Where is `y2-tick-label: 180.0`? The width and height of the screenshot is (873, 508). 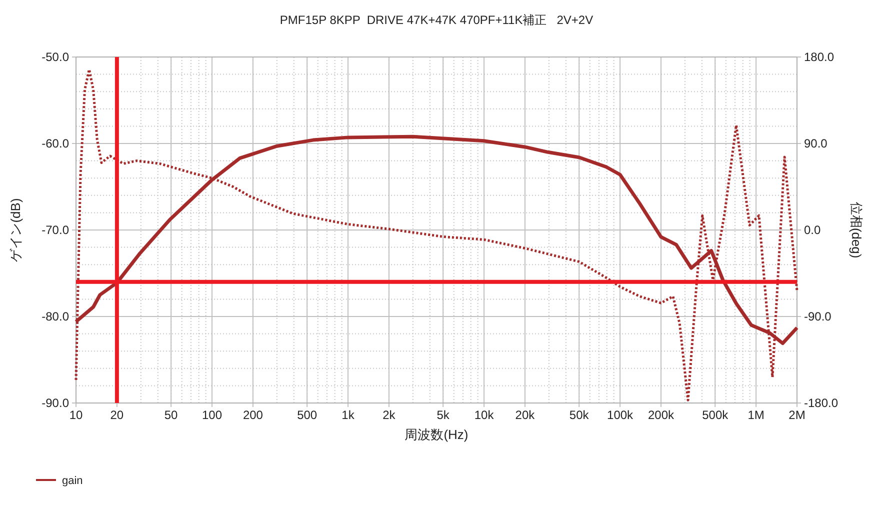 y2-tick-label: 180.0 is located at coordinates (819, 57).